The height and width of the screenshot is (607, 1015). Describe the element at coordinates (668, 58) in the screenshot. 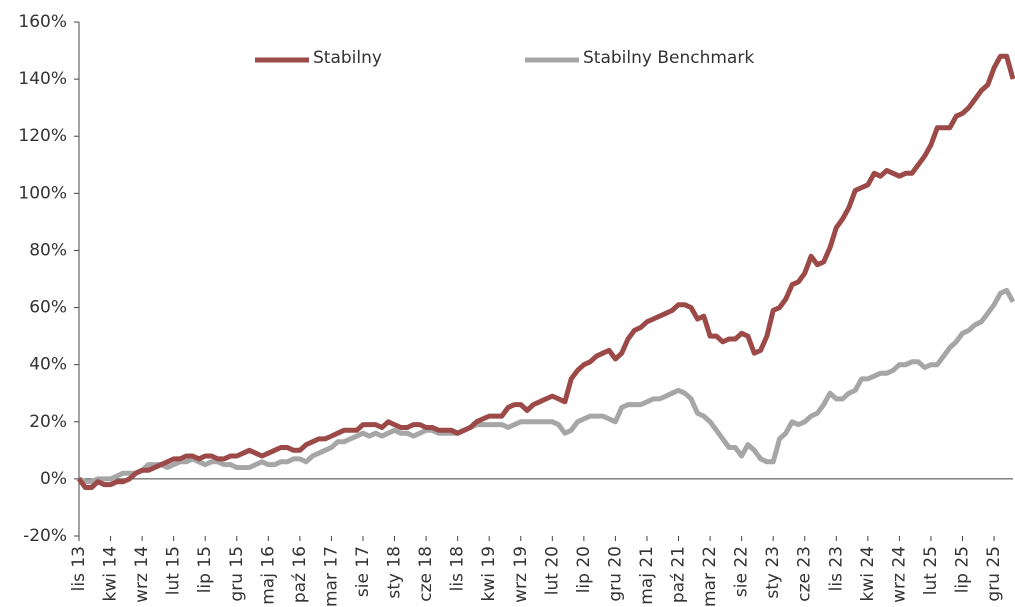

I see `legend-label: Stabilny Benchmark` at that location.